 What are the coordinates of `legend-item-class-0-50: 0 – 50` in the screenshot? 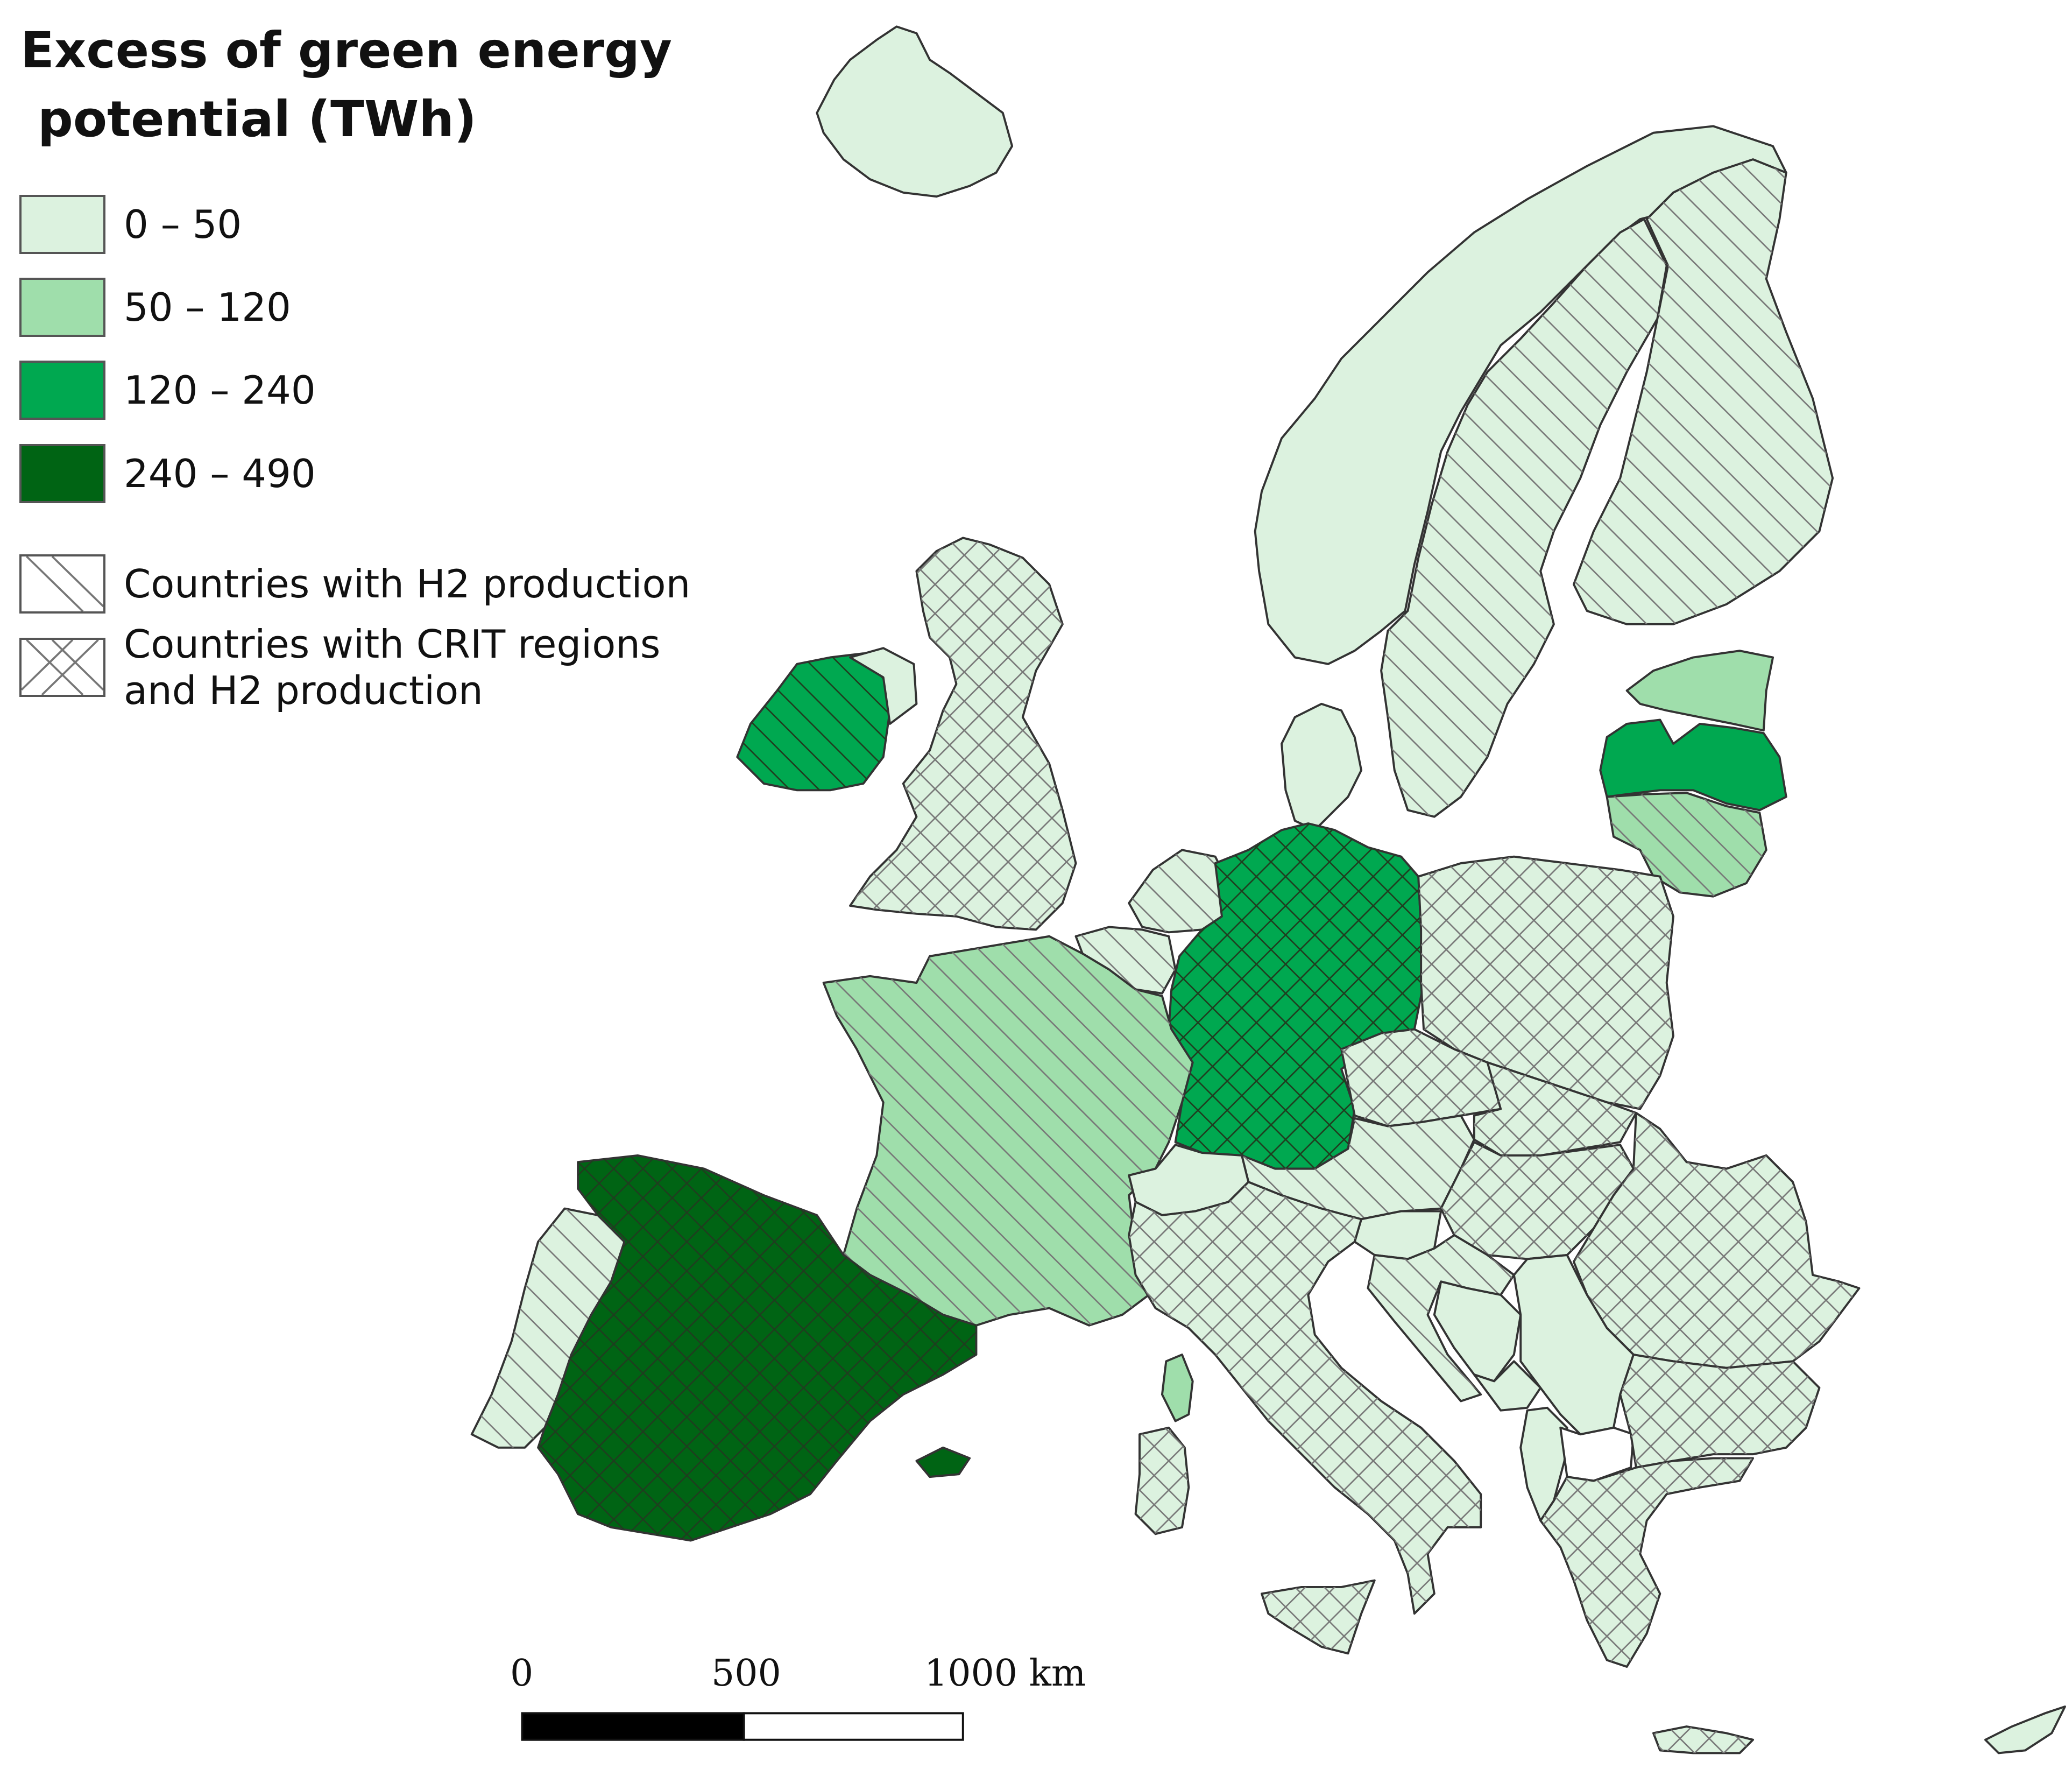 It's located at (130, 224).